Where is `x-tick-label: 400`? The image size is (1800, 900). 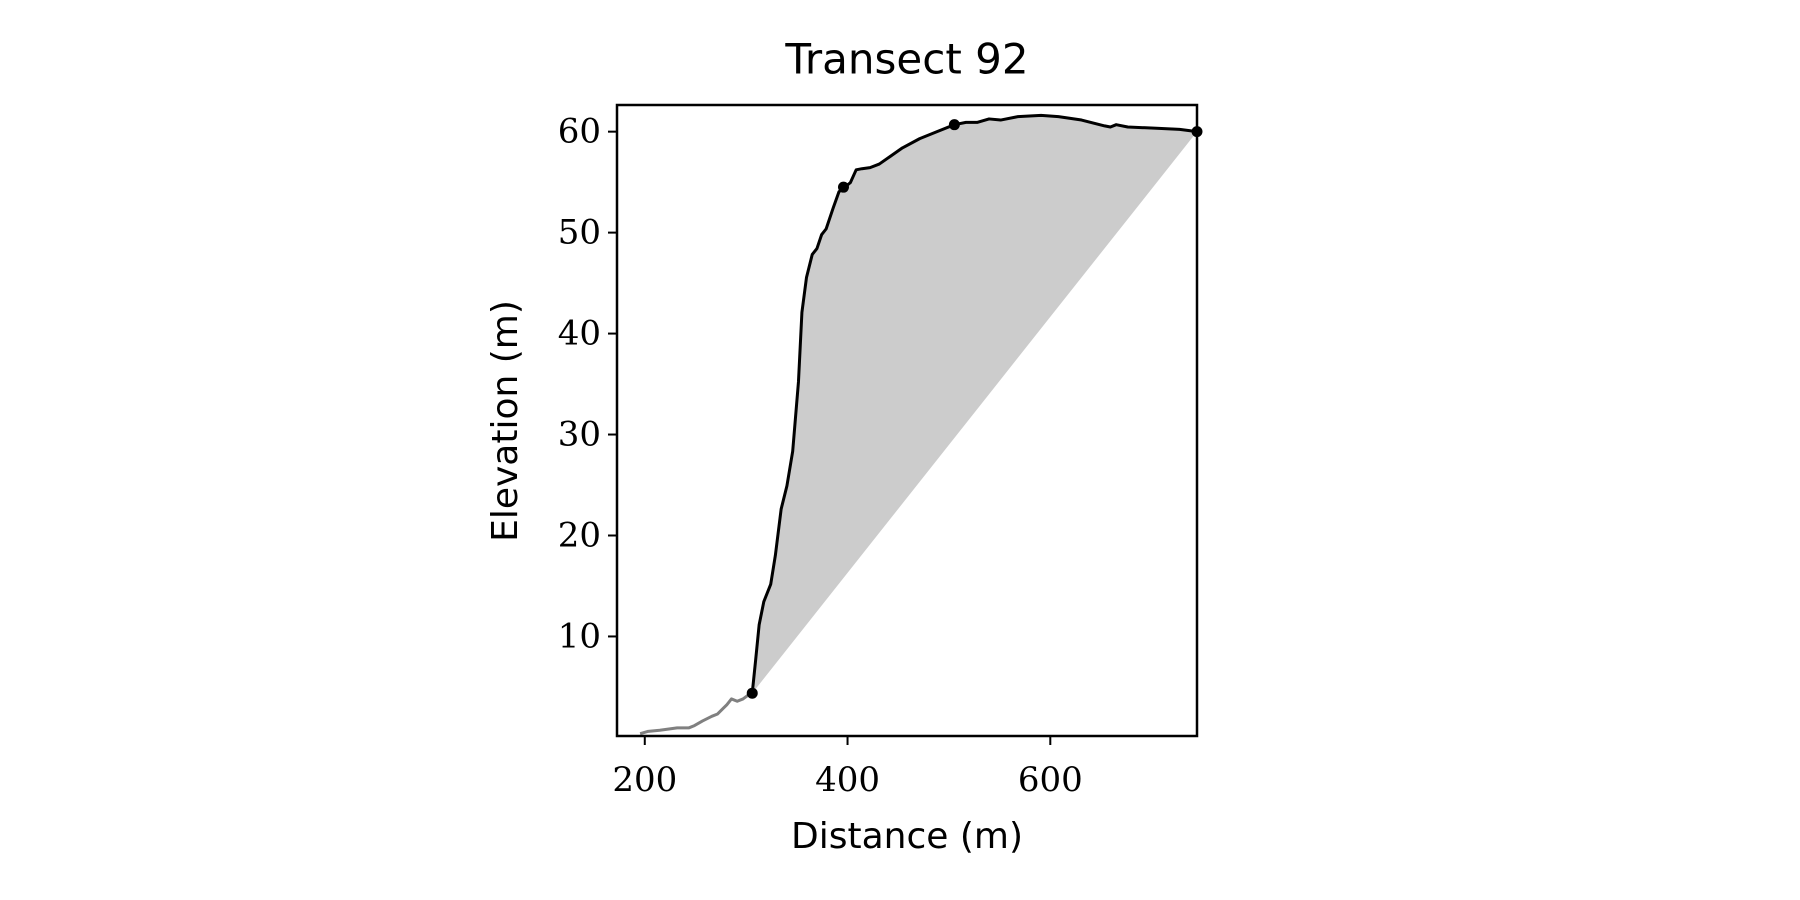
x-tick-label: 400 is located at coordinates (847, 780).